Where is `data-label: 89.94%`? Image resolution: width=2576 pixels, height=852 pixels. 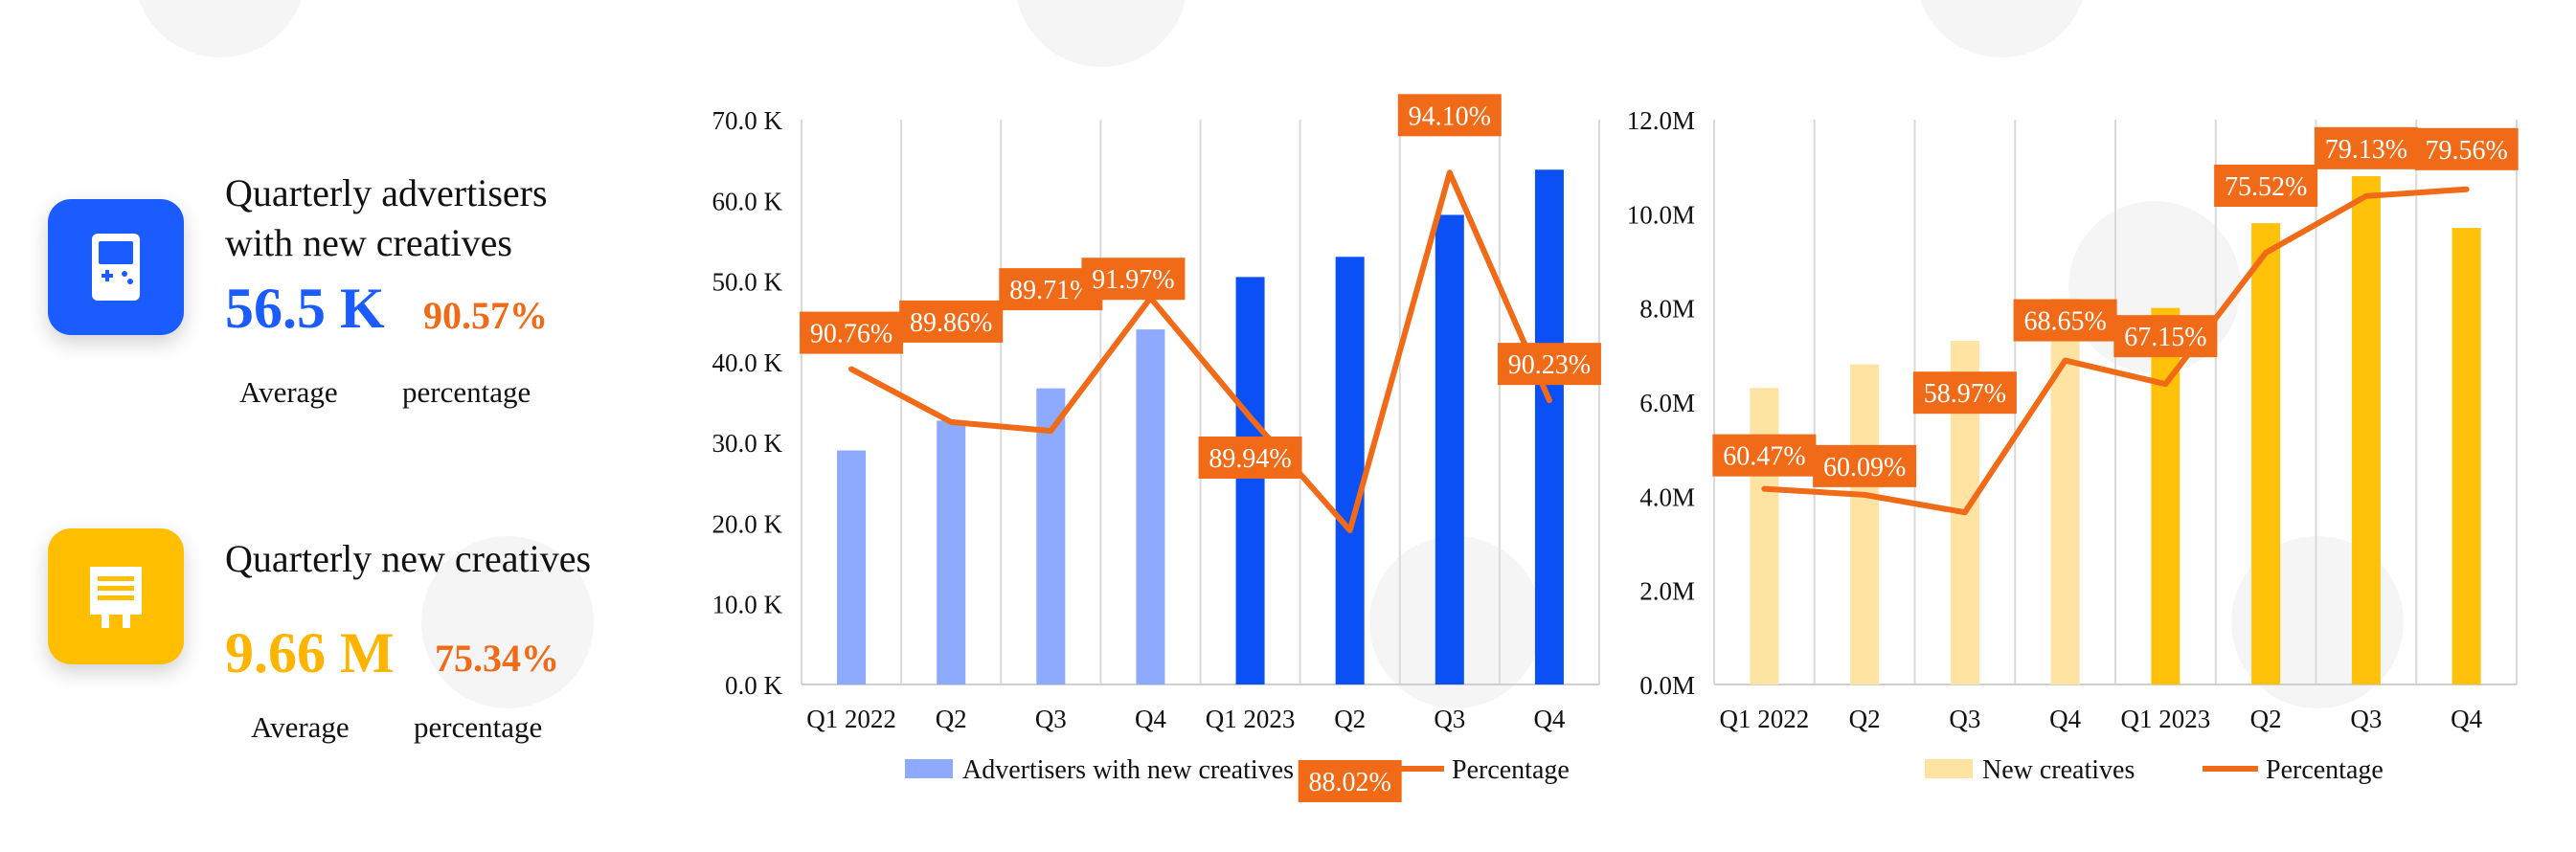
data-label: 89.94% is located at coordinates (1250, 459).